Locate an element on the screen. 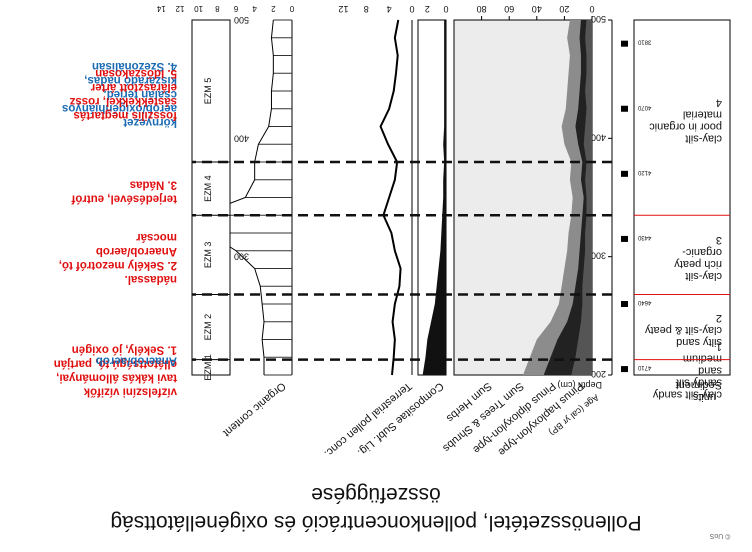 The image size is (752, 552). sediment-unit-text: material is located at coordinates (702, 115).